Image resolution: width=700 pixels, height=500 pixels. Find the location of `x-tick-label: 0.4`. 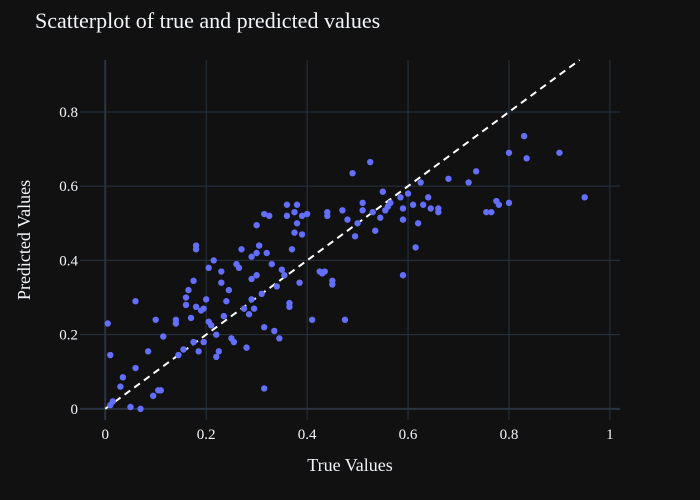

x-tick-label: 0.4 is located at coordinates (307, 435).